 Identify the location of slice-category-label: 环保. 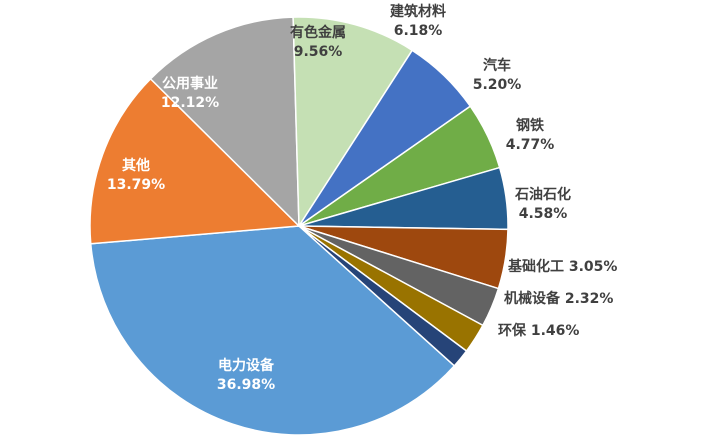
(514, 330).